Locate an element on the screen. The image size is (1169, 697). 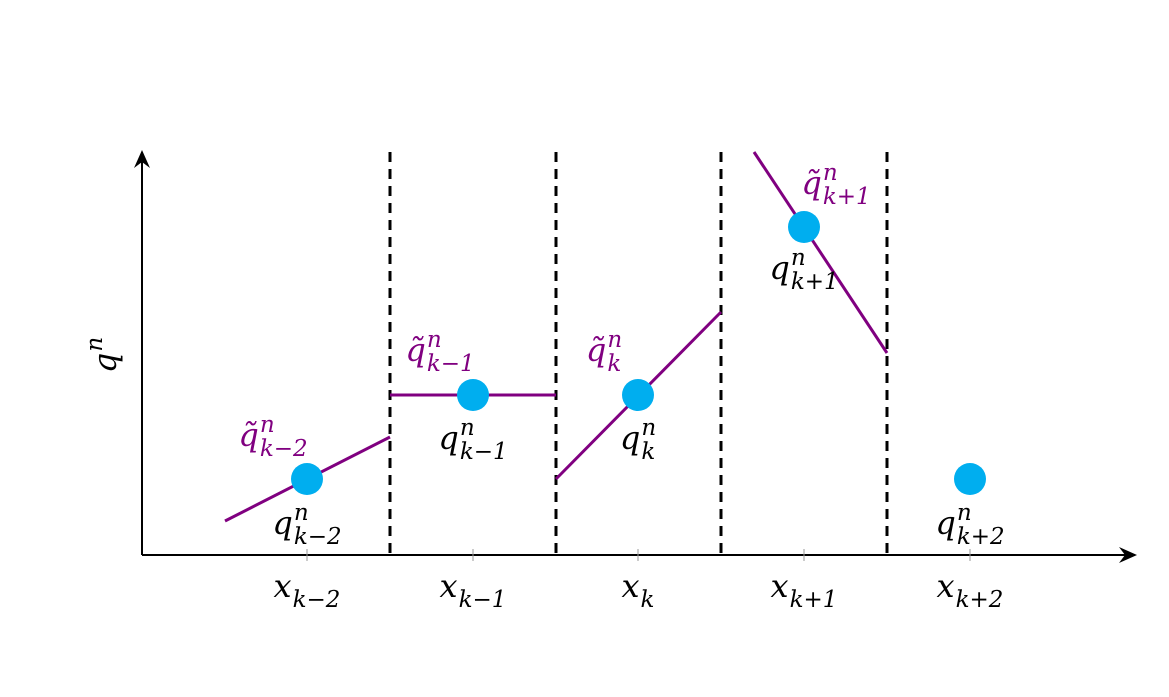
math-label: q̃ nk−2 is located at coordinates (272, 437).